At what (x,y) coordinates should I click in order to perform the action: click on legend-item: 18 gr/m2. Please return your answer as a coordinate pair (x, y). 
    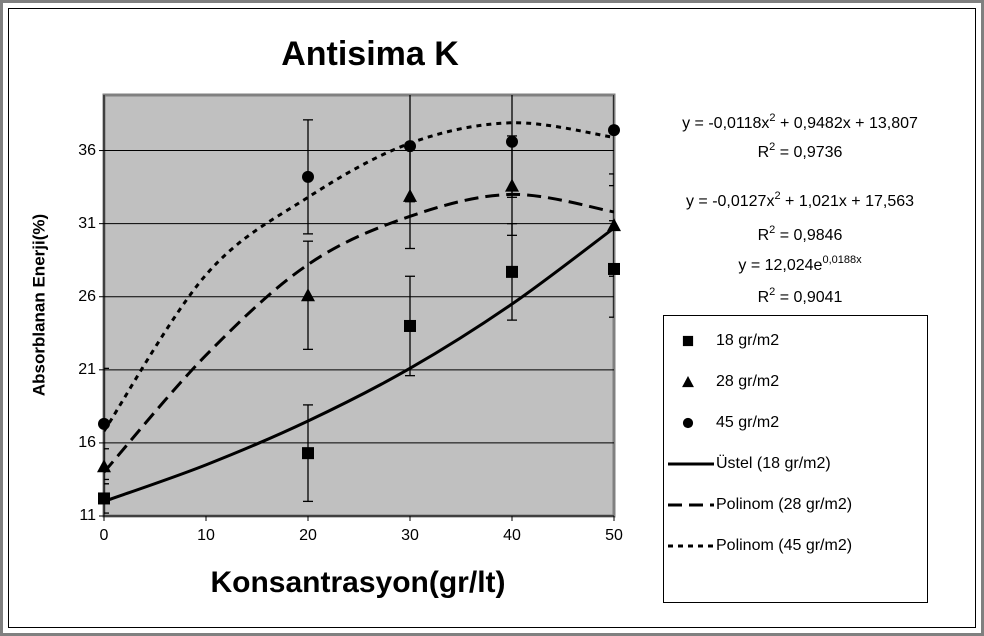
    Looking at the image, I should click on (795, 340).